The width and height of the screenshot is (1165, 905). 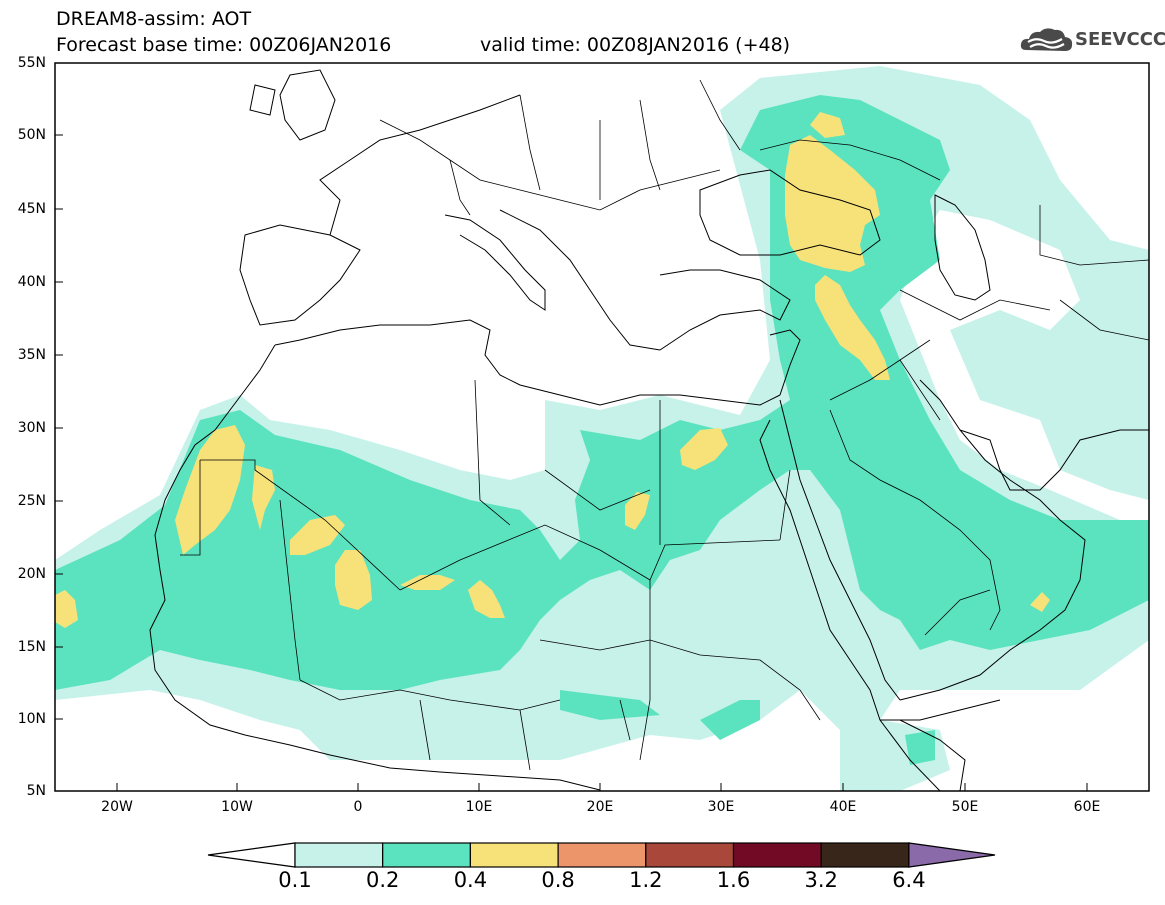 I want to click on colorbar-under-triangle, so click(x=251, y=855).